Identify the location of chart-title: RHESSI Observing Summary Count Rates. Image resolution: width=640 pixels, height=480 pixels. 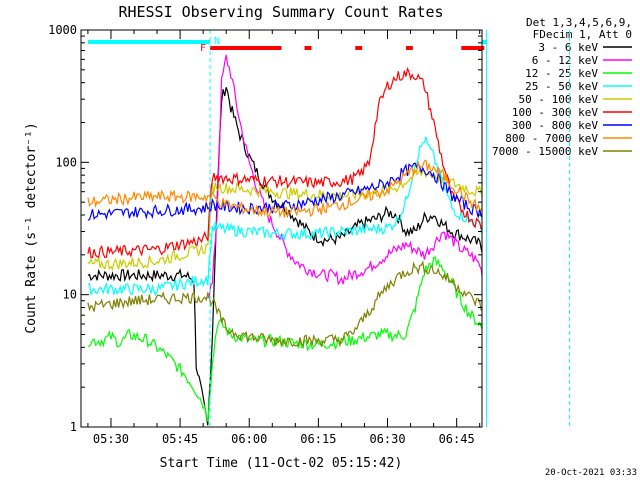
(280, 12).